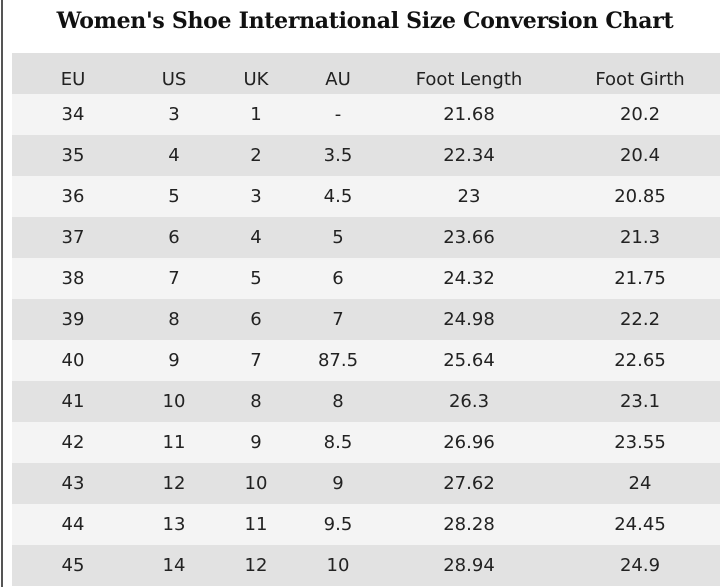 The image size is (720, 587). What do you see at coordinates (73, 401) in the screenshot?
I see `table-cell: 41` at bounding box center [73, 401].